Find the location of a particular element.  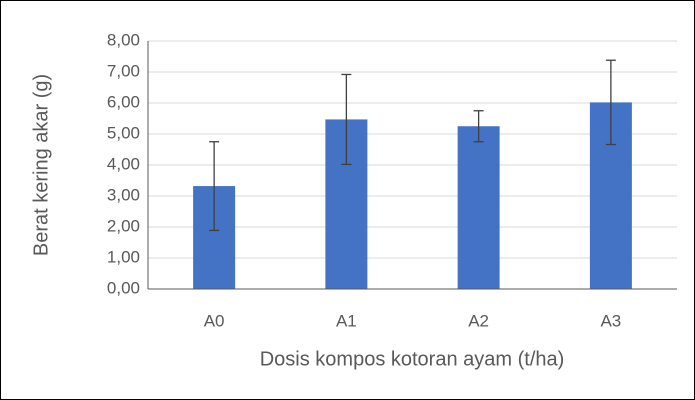

bar is located at coordinates (478, 207).